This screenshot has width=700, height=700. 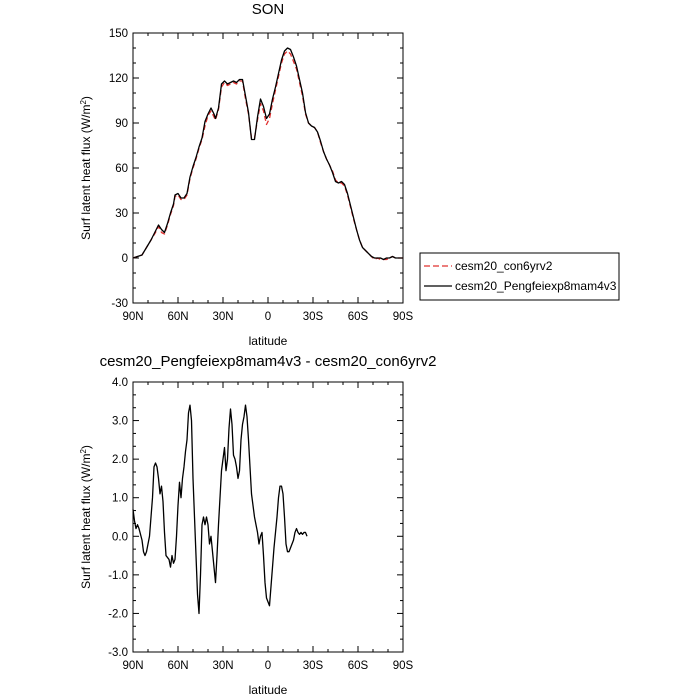 I want to click on top-y-label-sup: 2, so click(x=83, y=102).